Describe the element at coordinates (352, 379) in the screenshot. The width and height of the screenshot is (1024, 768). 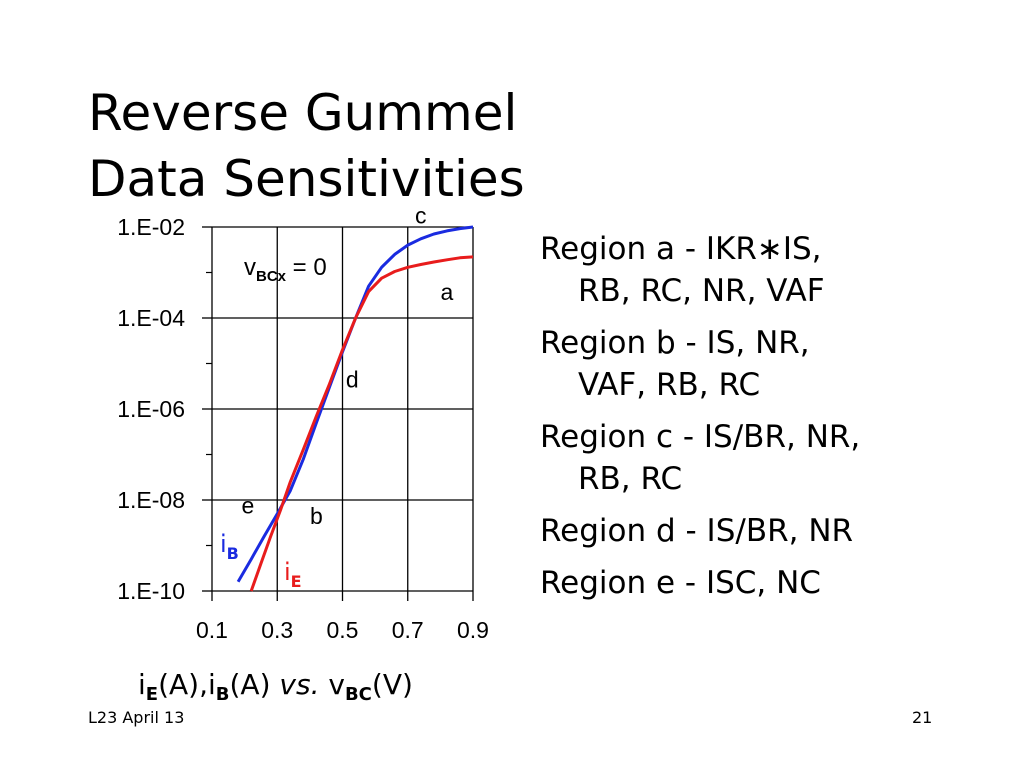
I see `region-annotation-d: d` at that location.